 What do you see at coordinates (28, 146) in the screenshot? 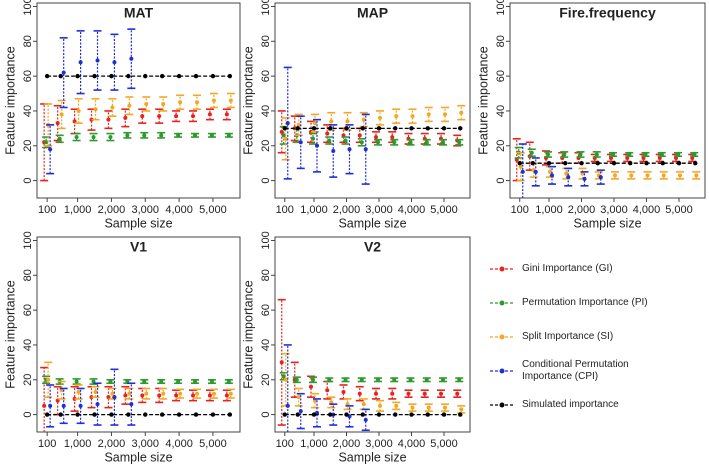
I see `y-tick-label: 20` at bounding box center [28, 146].